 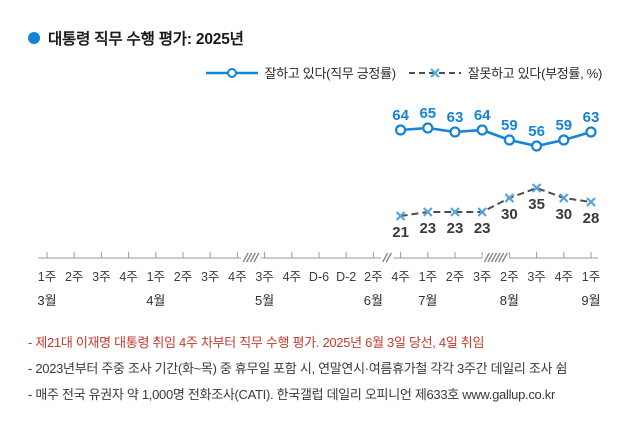 I want to click on data-point-value: 28, so click(x=591, y=218).